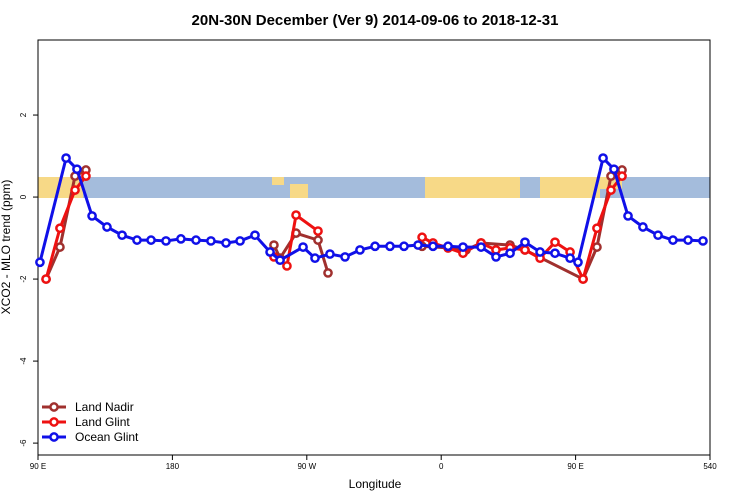 This screenshot has height=500, width=750. Describe the element at coordinates (441, 466) in the screenshot. I see `x-tick-label: 0` at that location.